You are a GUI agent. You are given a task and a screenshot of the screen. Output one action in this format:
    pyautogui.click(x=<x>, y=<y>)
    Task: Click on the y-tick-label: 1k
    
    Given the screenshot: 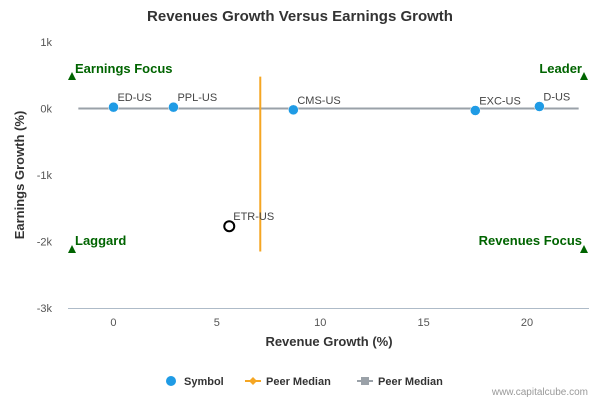 What is the action you would take?
    pyautogui.click(x=46, y=43)
    